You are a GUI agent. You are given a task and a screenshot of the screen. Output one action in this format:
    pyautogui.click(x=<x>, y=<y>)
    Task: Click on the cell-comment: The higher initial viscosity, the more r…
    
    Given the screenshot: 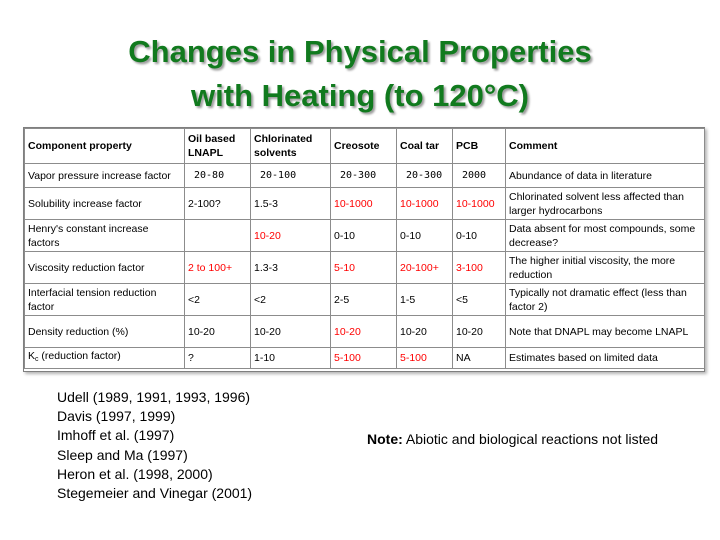 What is the action you would take?
    pyautogui.click(x=605, y=267)
    